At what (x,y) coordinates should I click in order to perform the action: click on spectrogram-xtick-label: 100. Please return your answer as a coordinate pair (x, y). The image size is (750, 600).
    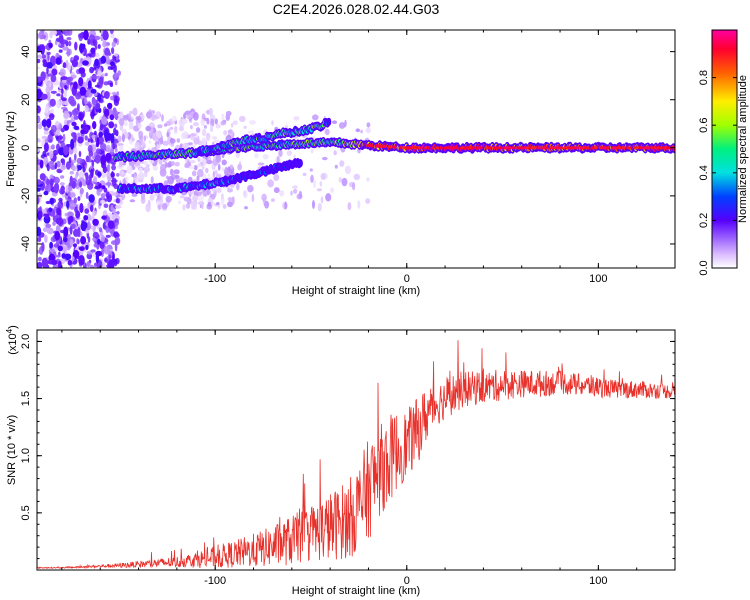
    Looking at the image, I should click on (598, 279).